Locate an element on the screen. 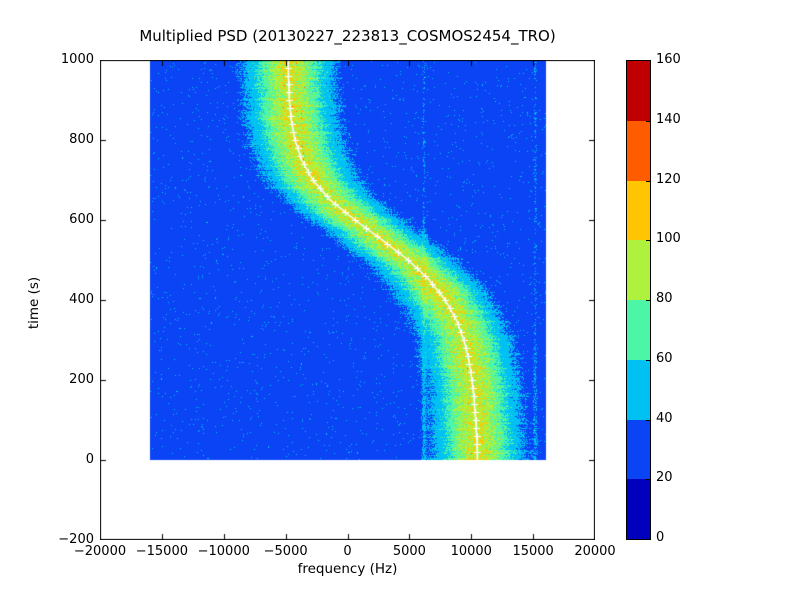 This screenshot has height=600, width=800. y-axis-tick-label: 0 is located at coordinates (89, 459).